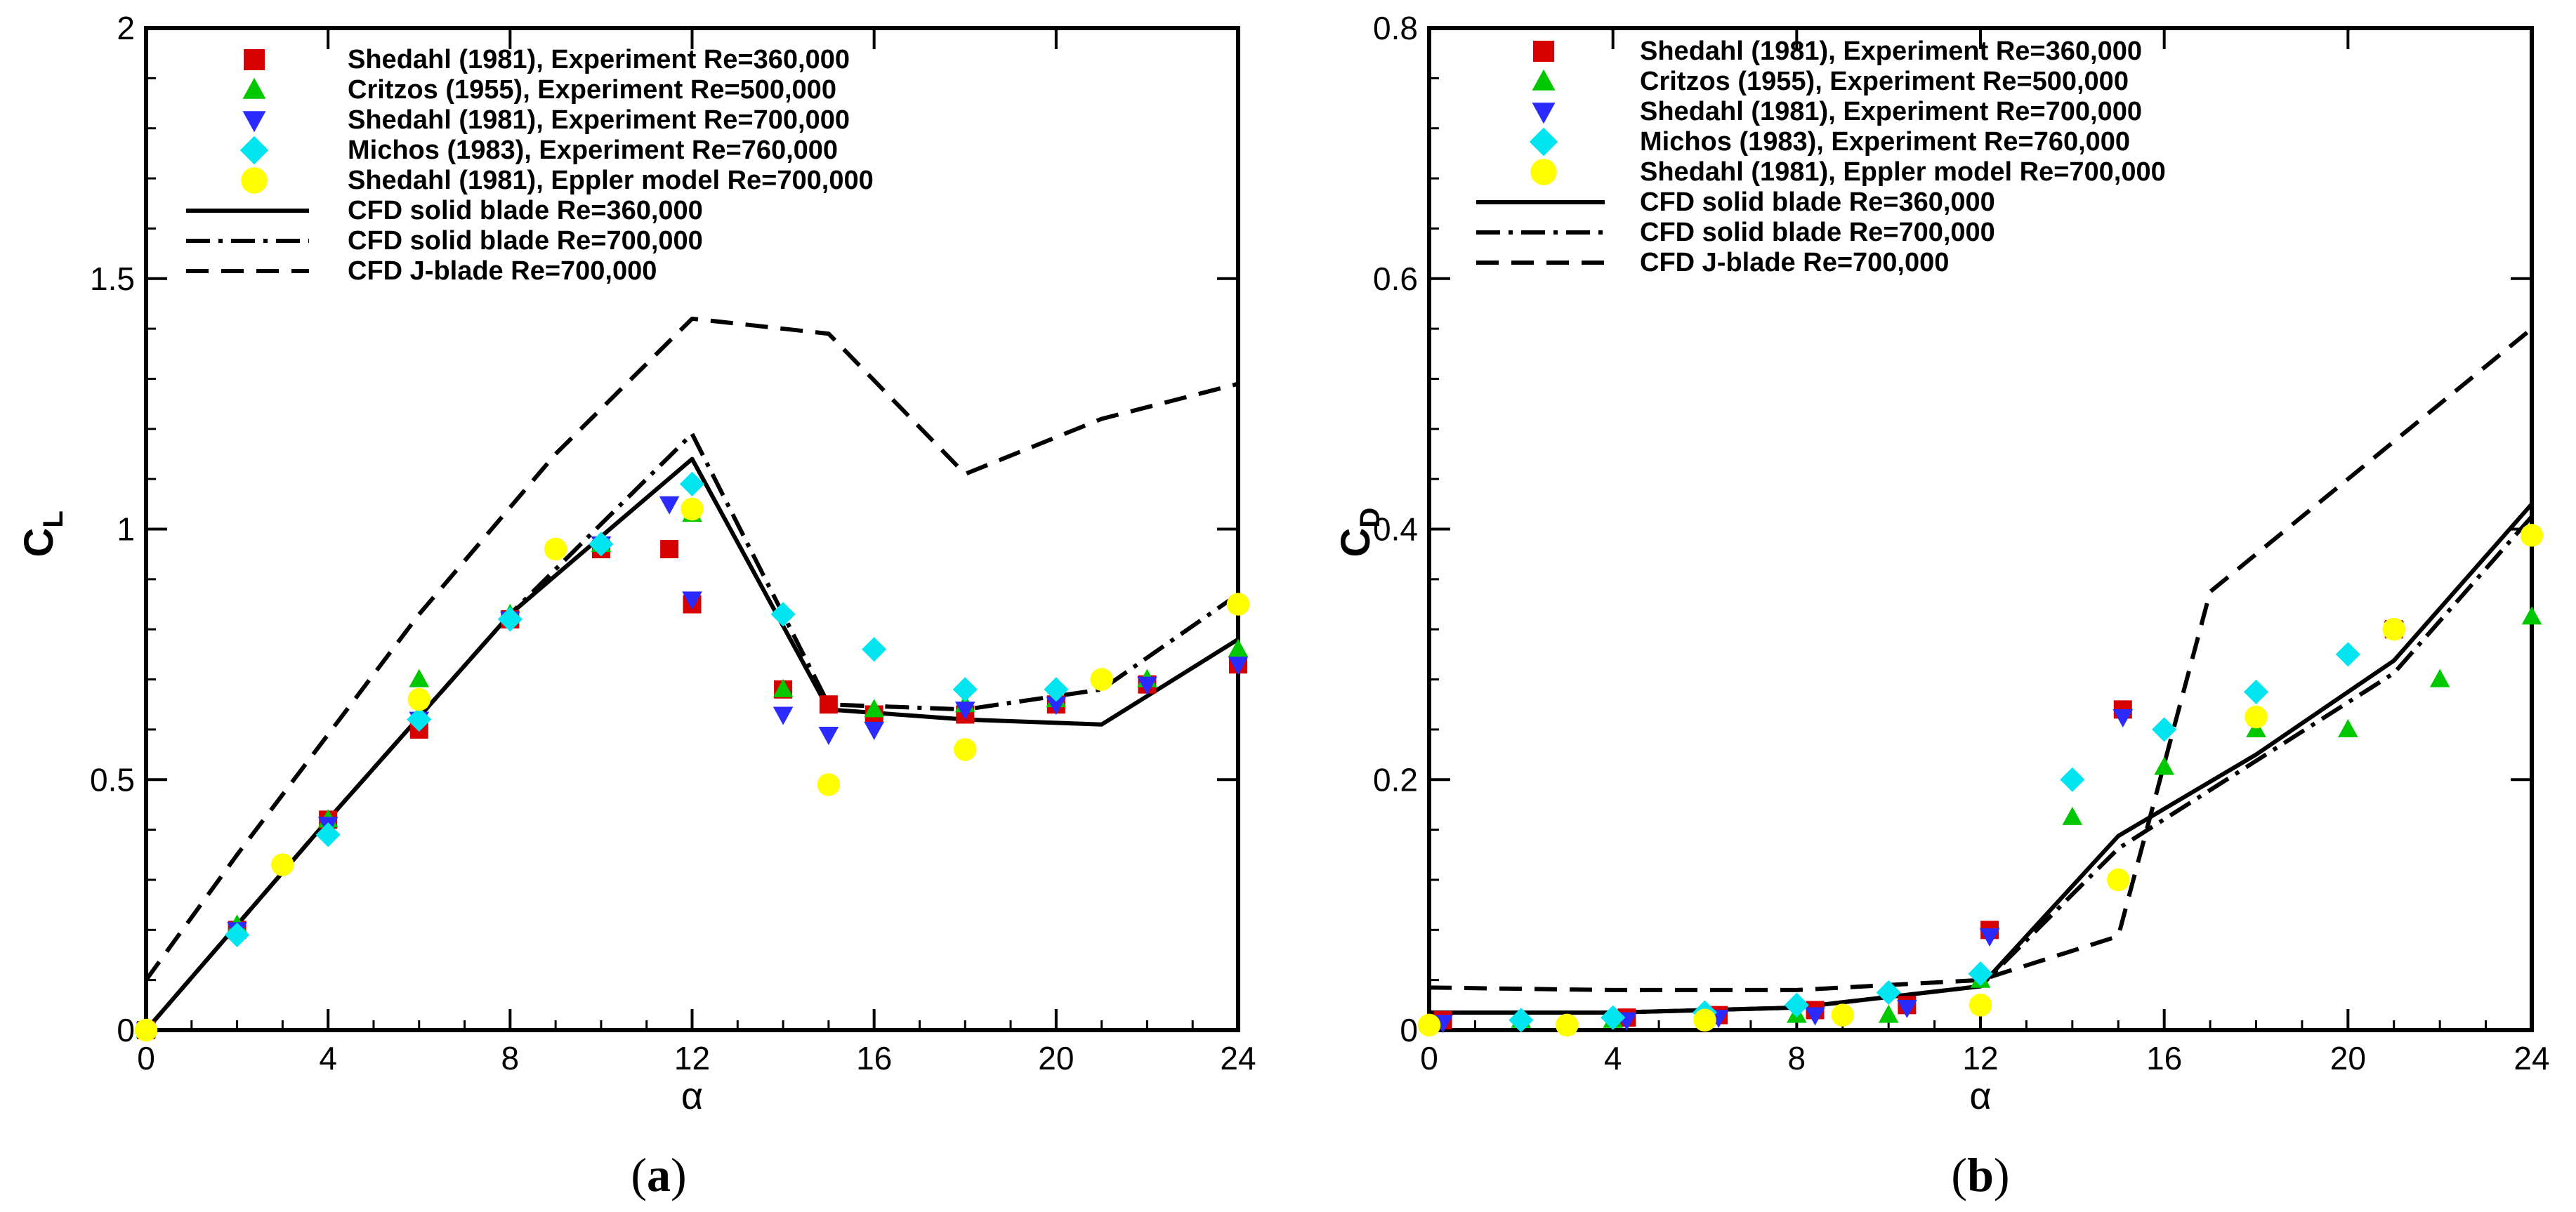  I want to click on b-legend-label: Shedahl (1981), Experiment Re=360,000, so click(1891, 52).